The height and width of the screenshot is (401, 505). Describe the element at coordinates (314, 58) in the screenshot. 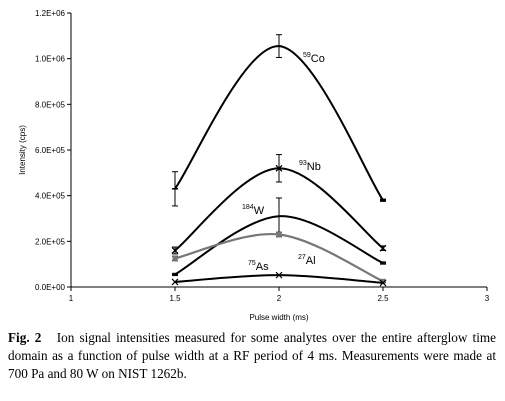

I see `series-label-co: 59Co` at that location.